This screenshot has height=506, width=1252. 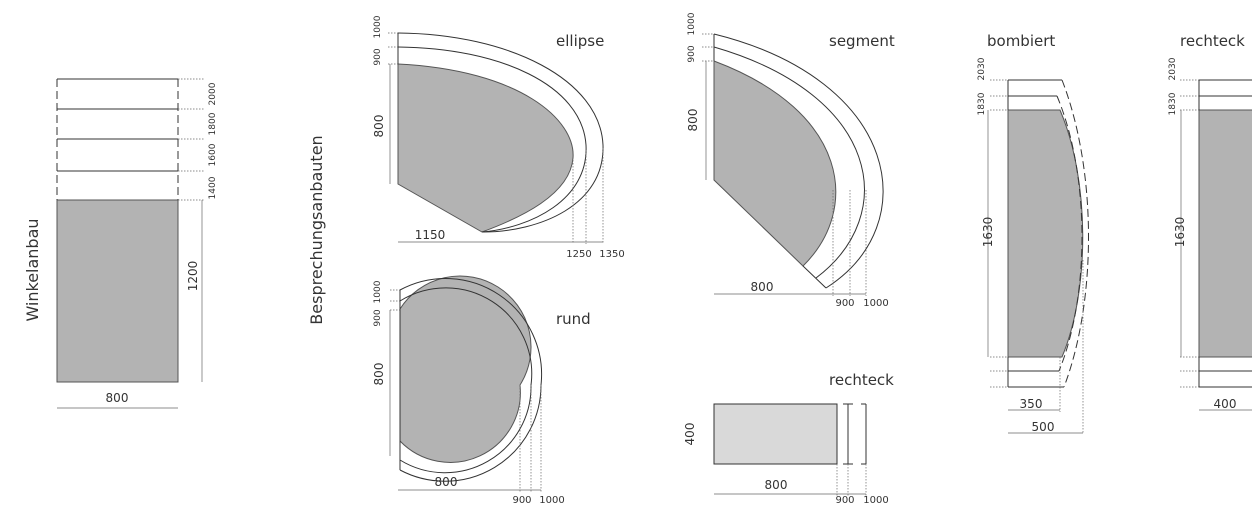 I want to click on rechteck-small-section: rechteck 400 800 900 1000, so click(x=788, y=438).